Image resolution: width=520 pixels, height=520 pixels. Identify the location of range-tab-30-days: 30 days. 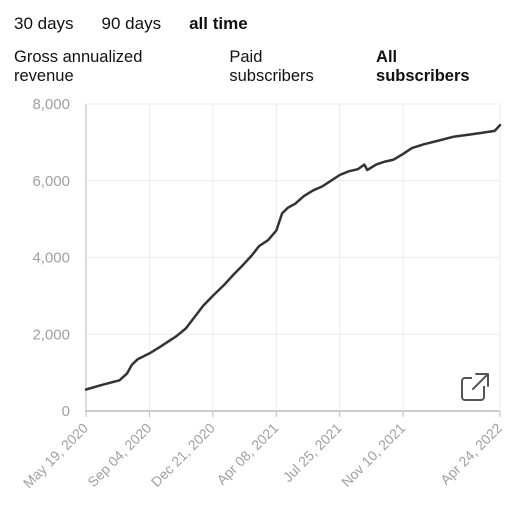
(44, 23).